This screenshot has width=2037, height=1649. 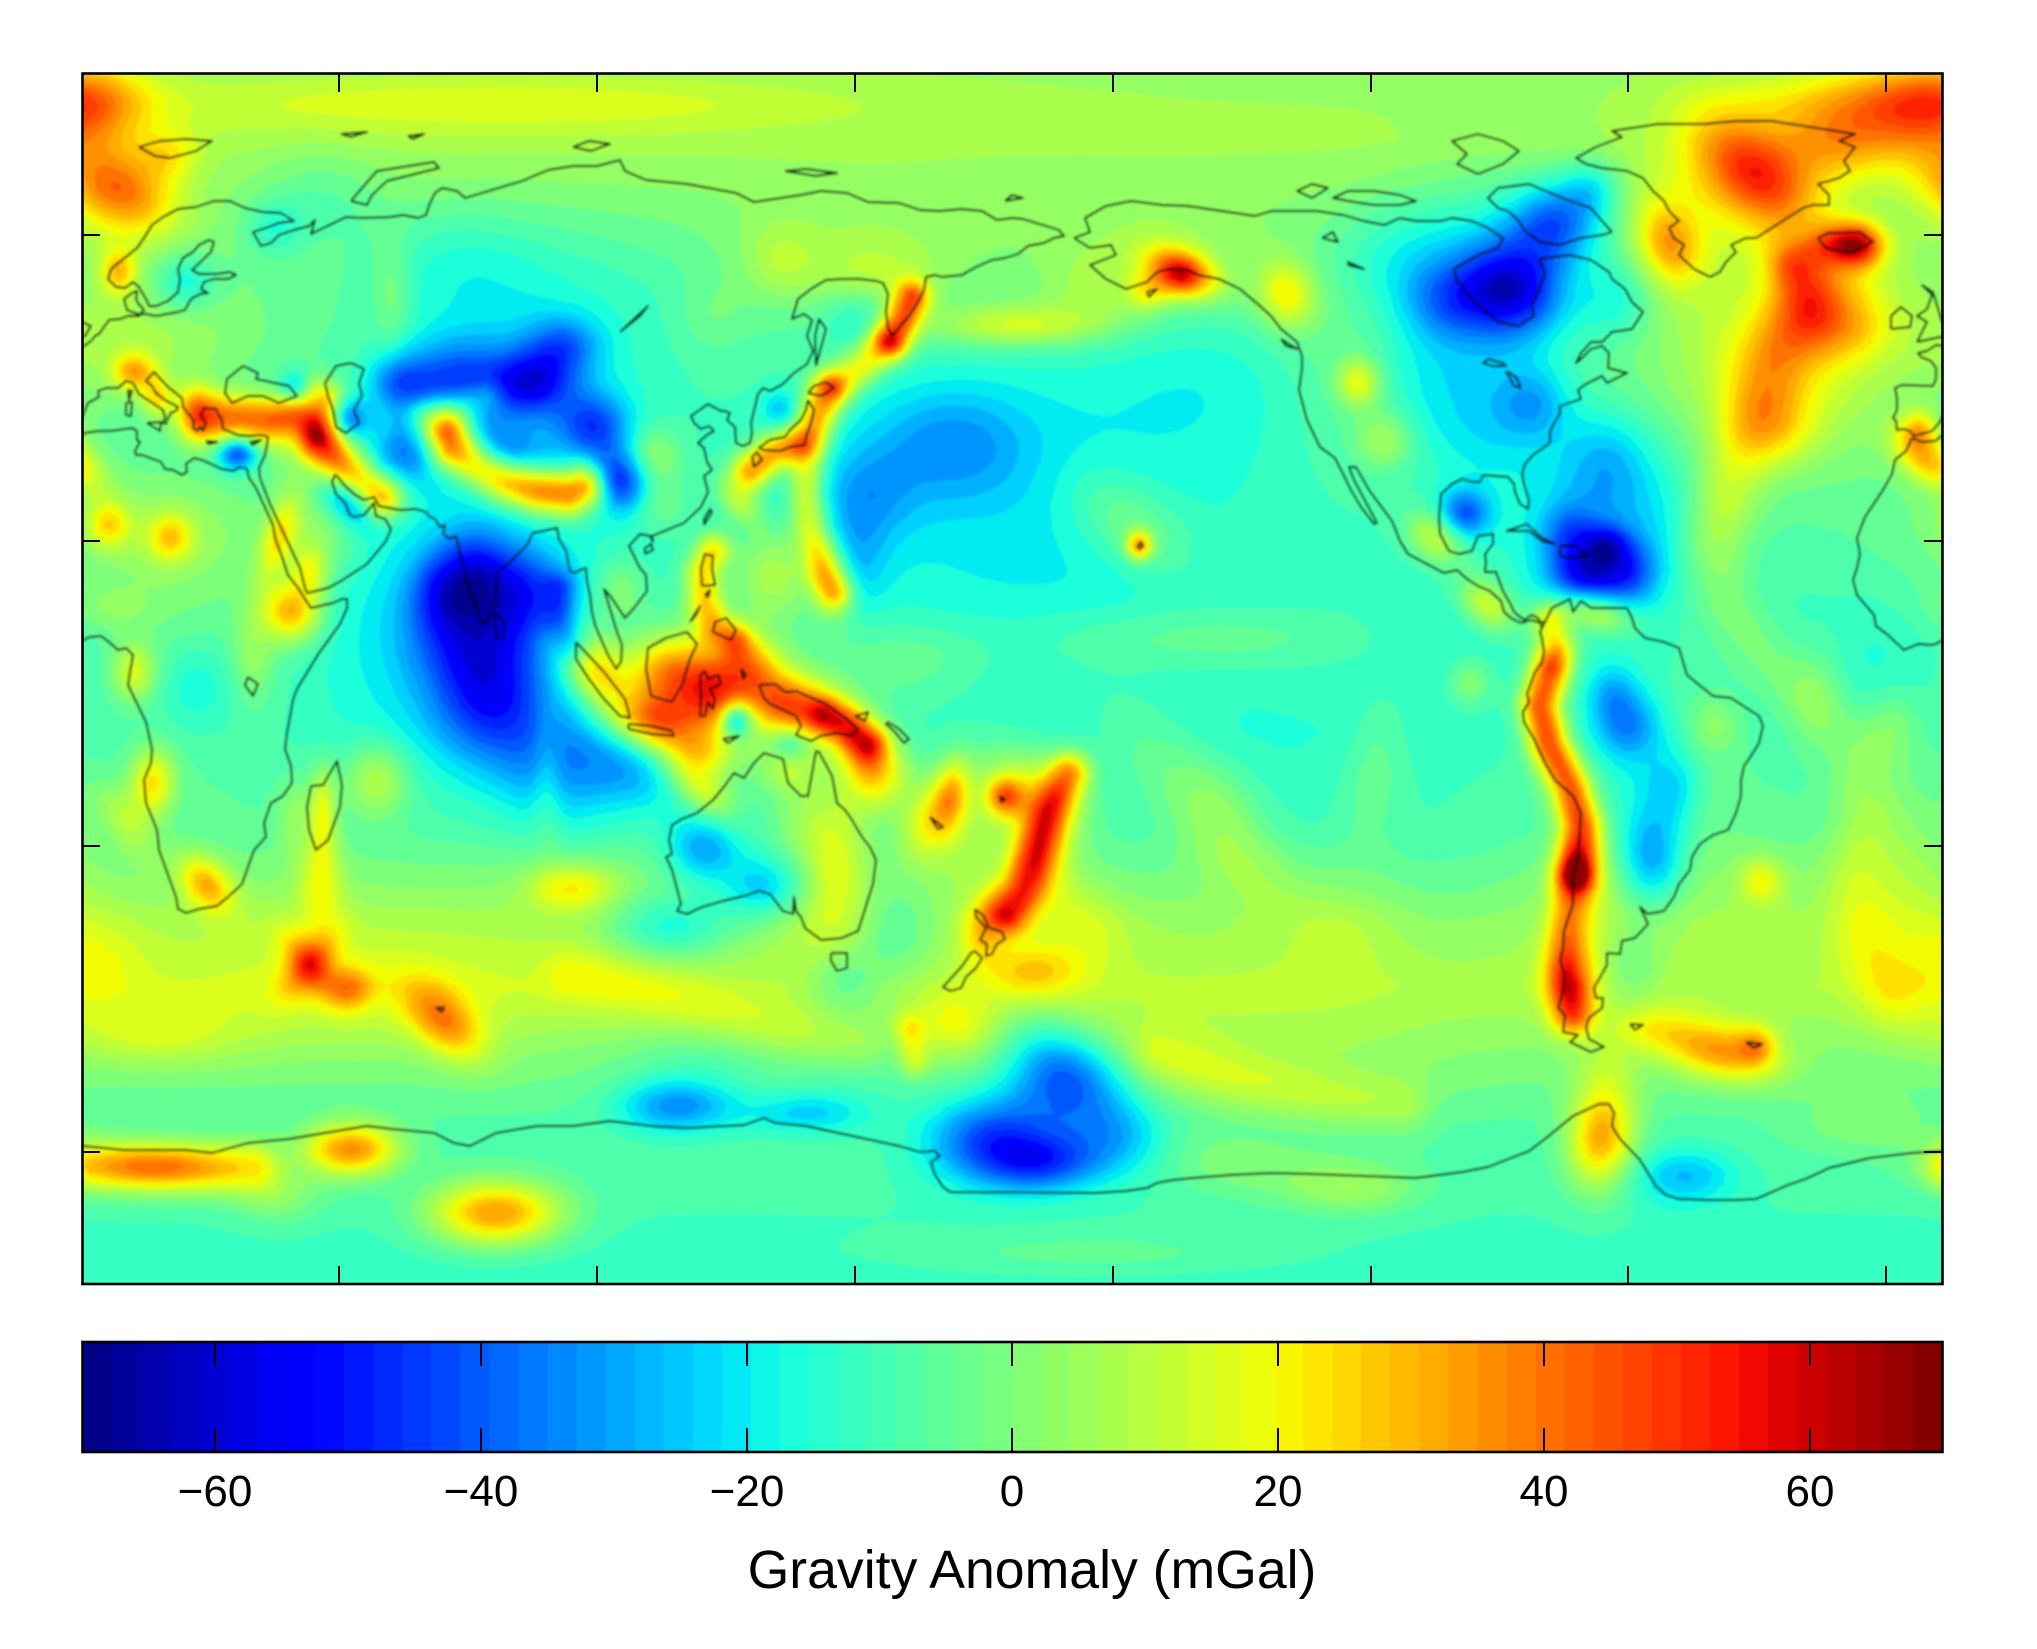 What do you see at coordinates (1544, 1491) in the screenshot?
I see `svg-text: 40` at bounding box center [1544, 1491].